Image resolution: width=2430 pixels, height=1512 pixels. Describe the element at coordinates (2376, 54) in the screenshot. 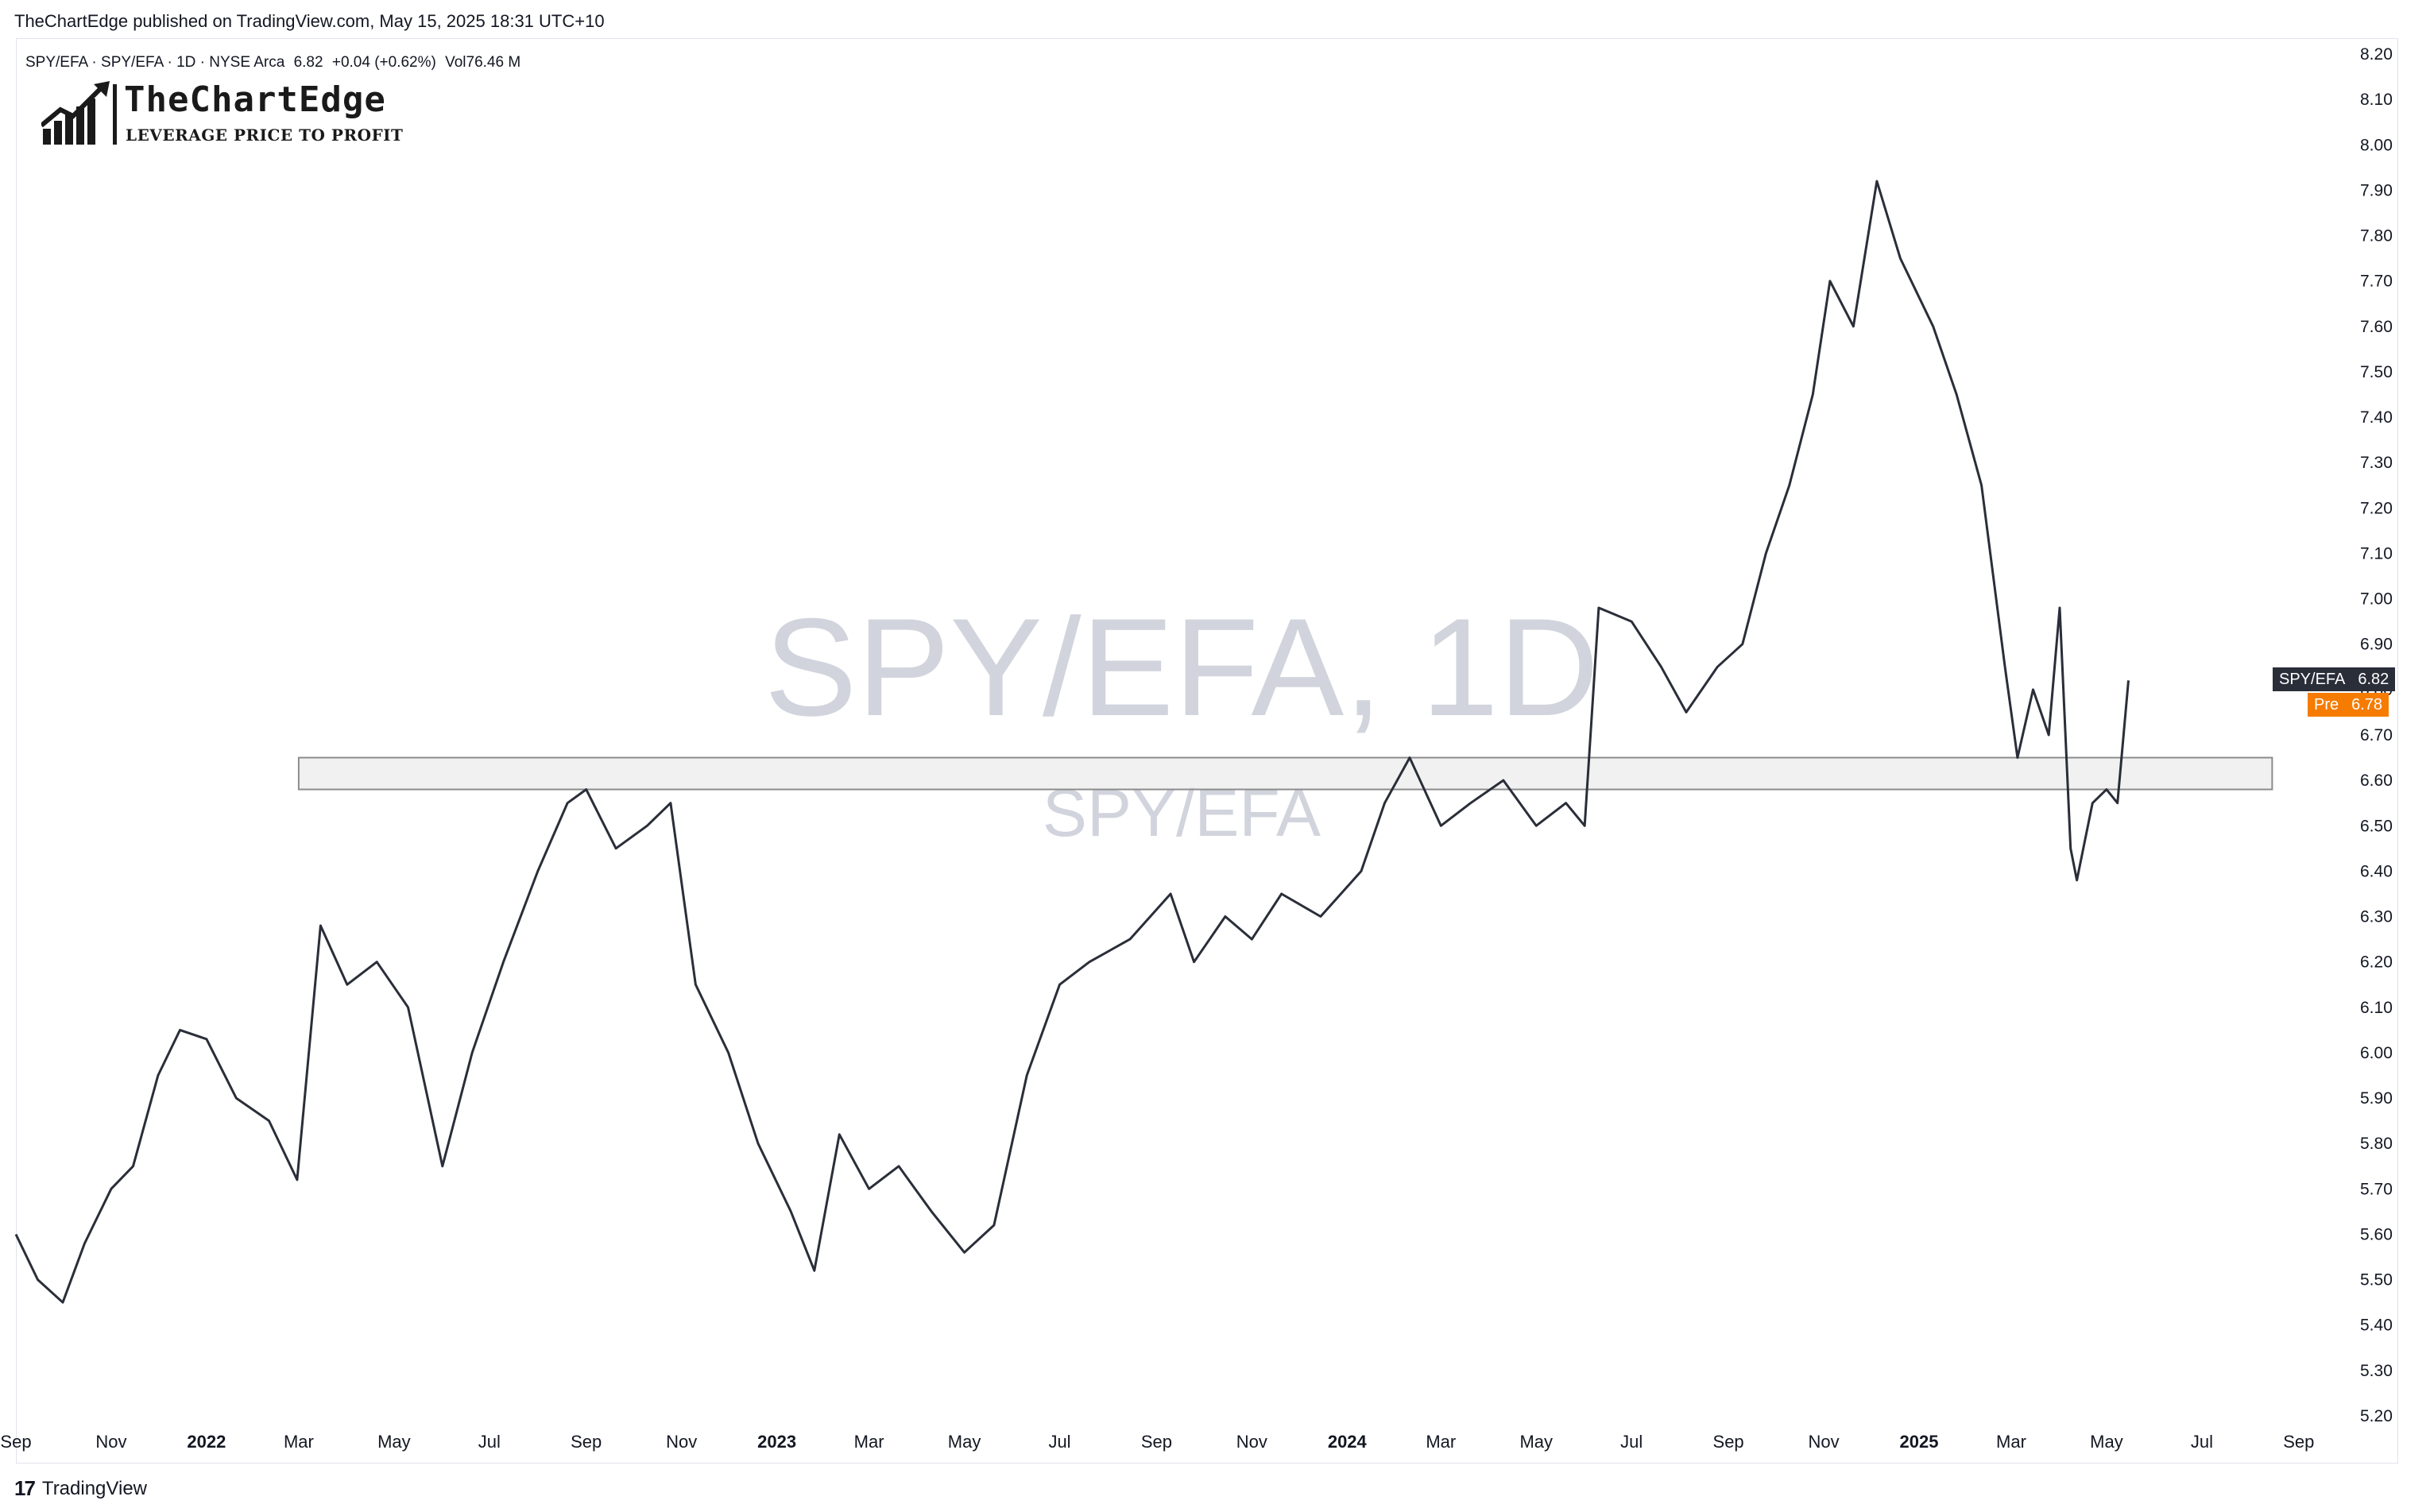

I see `y-tick-label: 8.20` at that location.